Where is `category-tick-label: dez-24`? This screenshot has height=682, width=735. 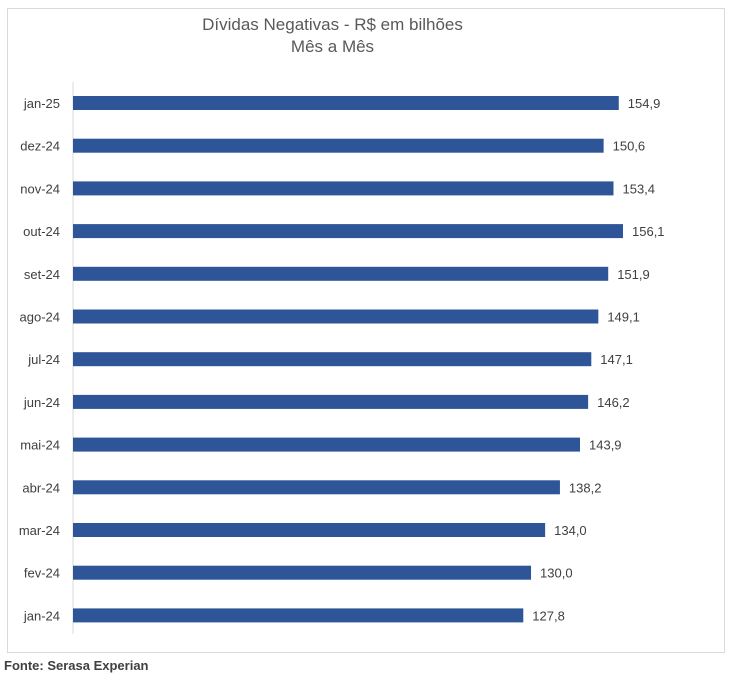 category-tick-label: dez-24 is located at coordinates (40, 146).